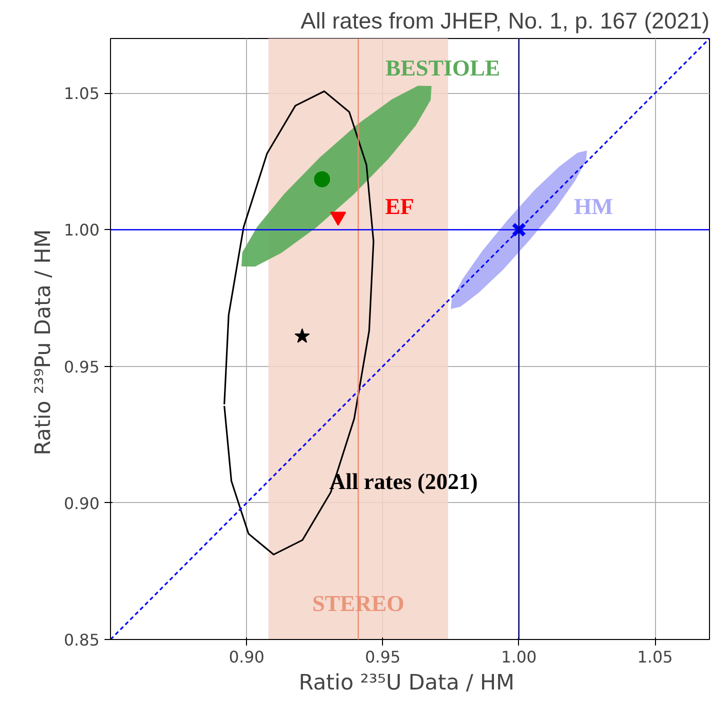  Describe the element at coordinates (655, 657) in the screenshot. I see `x-tick-label: 1.05` at that location.